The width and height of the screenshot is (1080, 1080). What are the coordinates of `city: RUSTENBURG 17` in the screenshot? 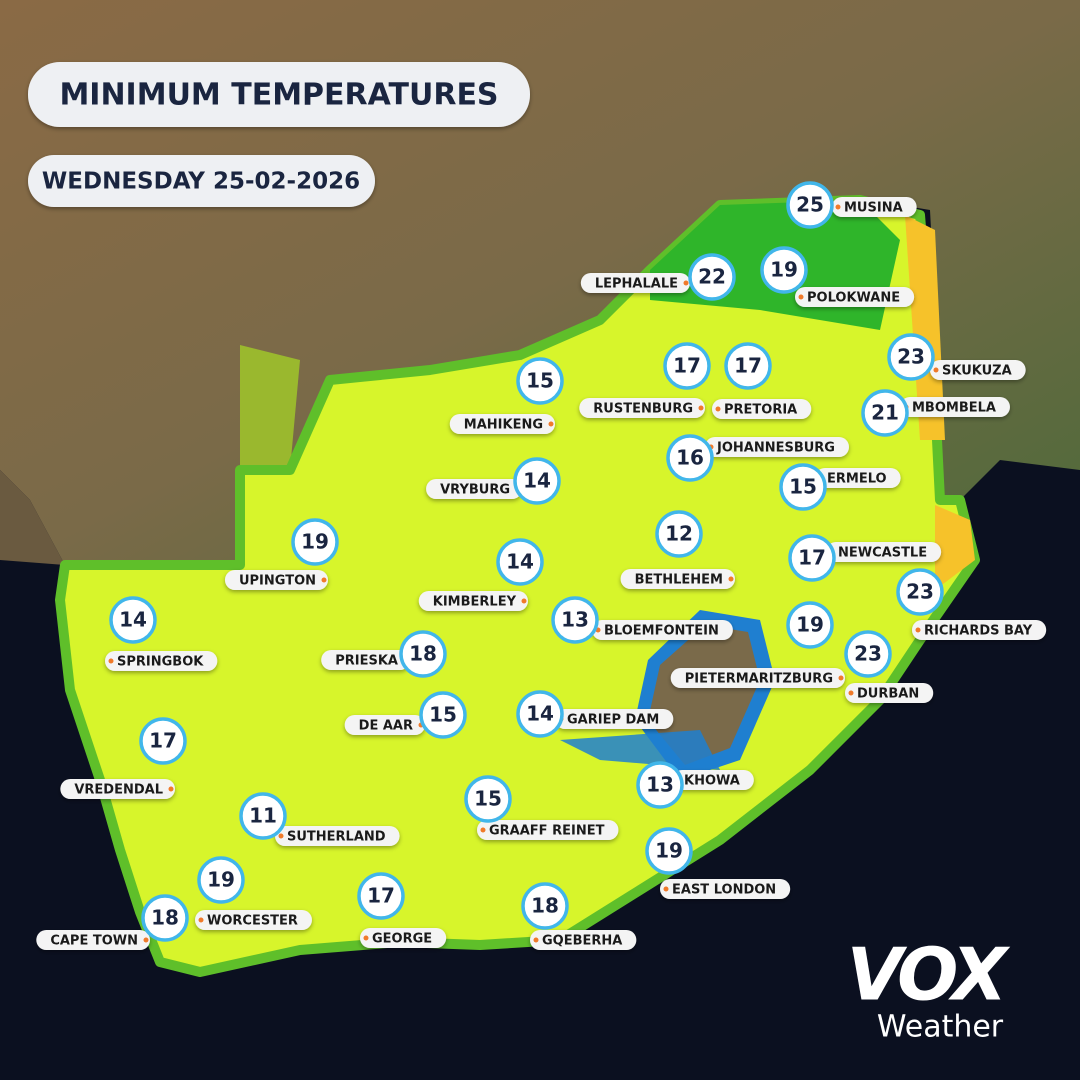 It's located at (645, 380).